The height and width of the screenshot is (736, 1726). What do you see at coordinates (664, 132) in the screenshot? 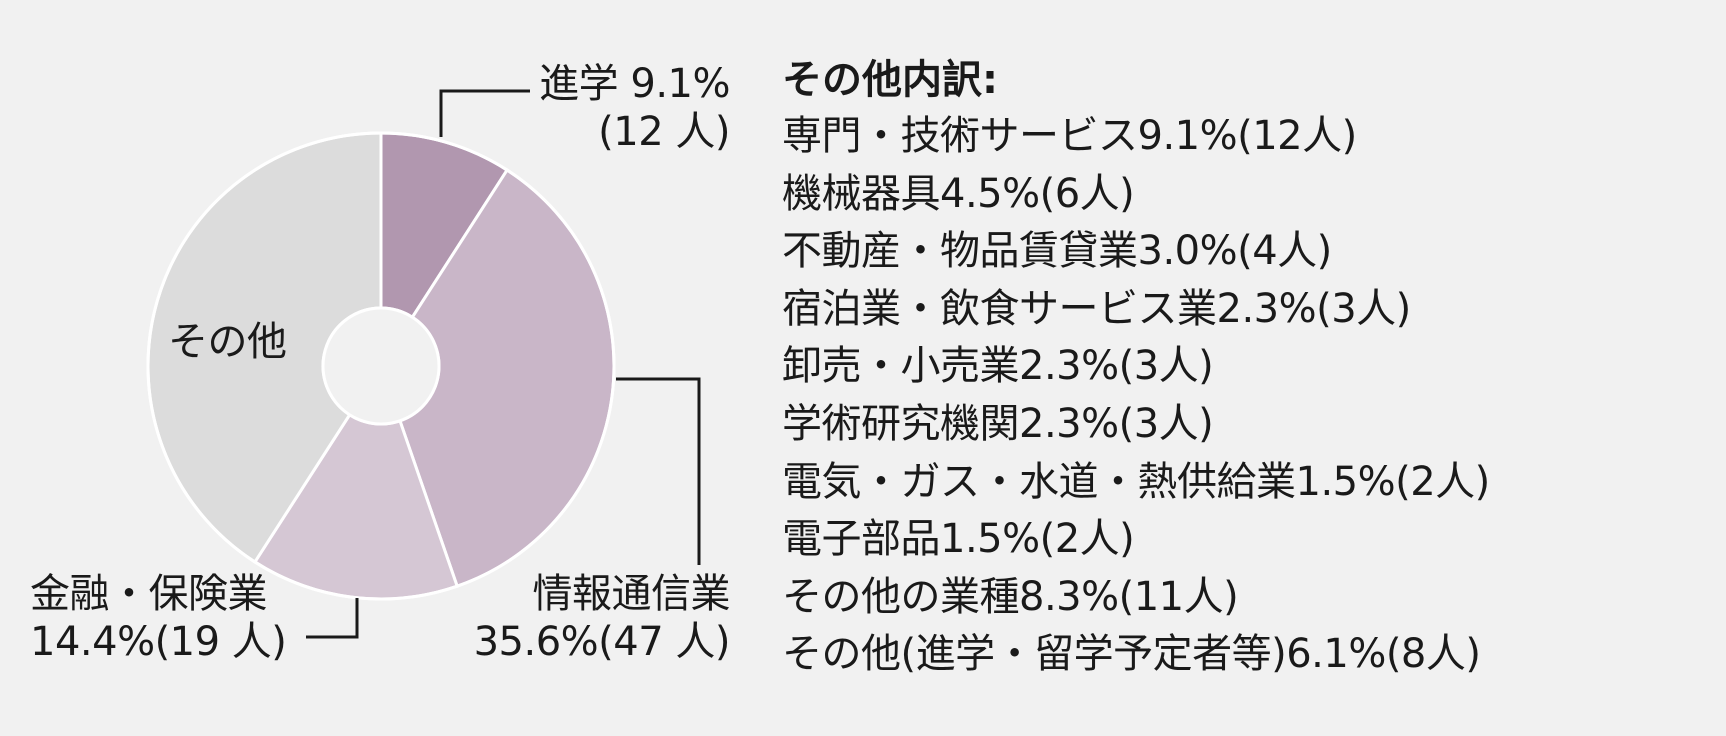
I see `label-shingaku-line2: (12 人)` at bounding box center [664, 132].